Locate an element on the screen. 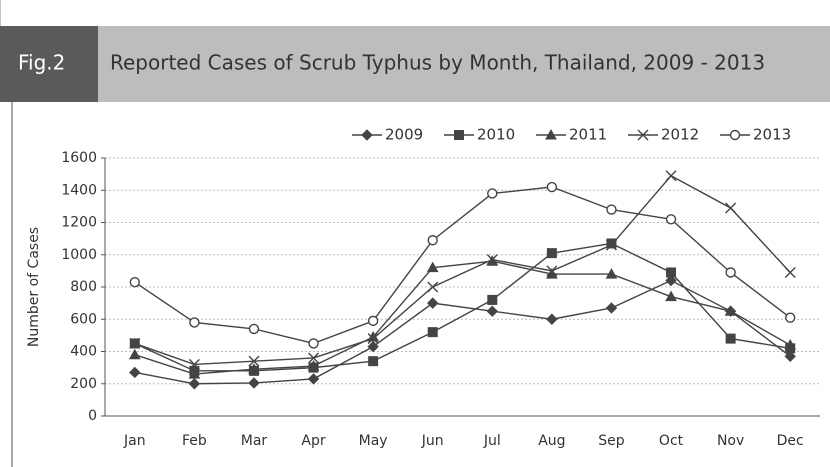 This screenshot has height=467, width=830. fig-label-box is located at coordinates (49, 64).